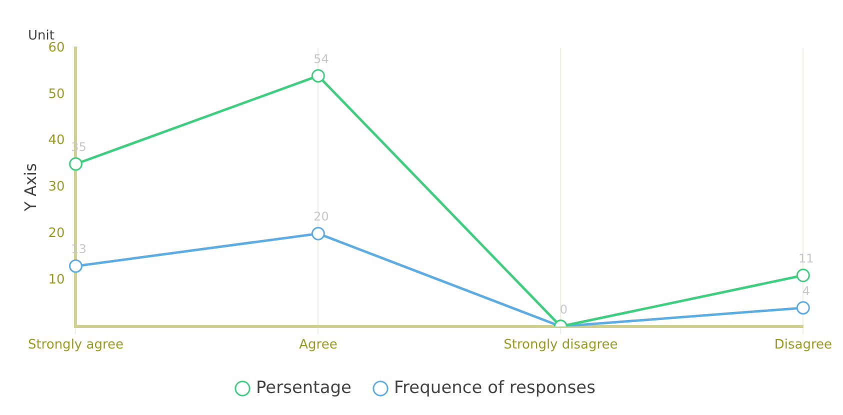 Image resolution: width=843 pixels, height=415 pixels. I want to click on x-tick-label: Strongly disagree, so click(561, 345).